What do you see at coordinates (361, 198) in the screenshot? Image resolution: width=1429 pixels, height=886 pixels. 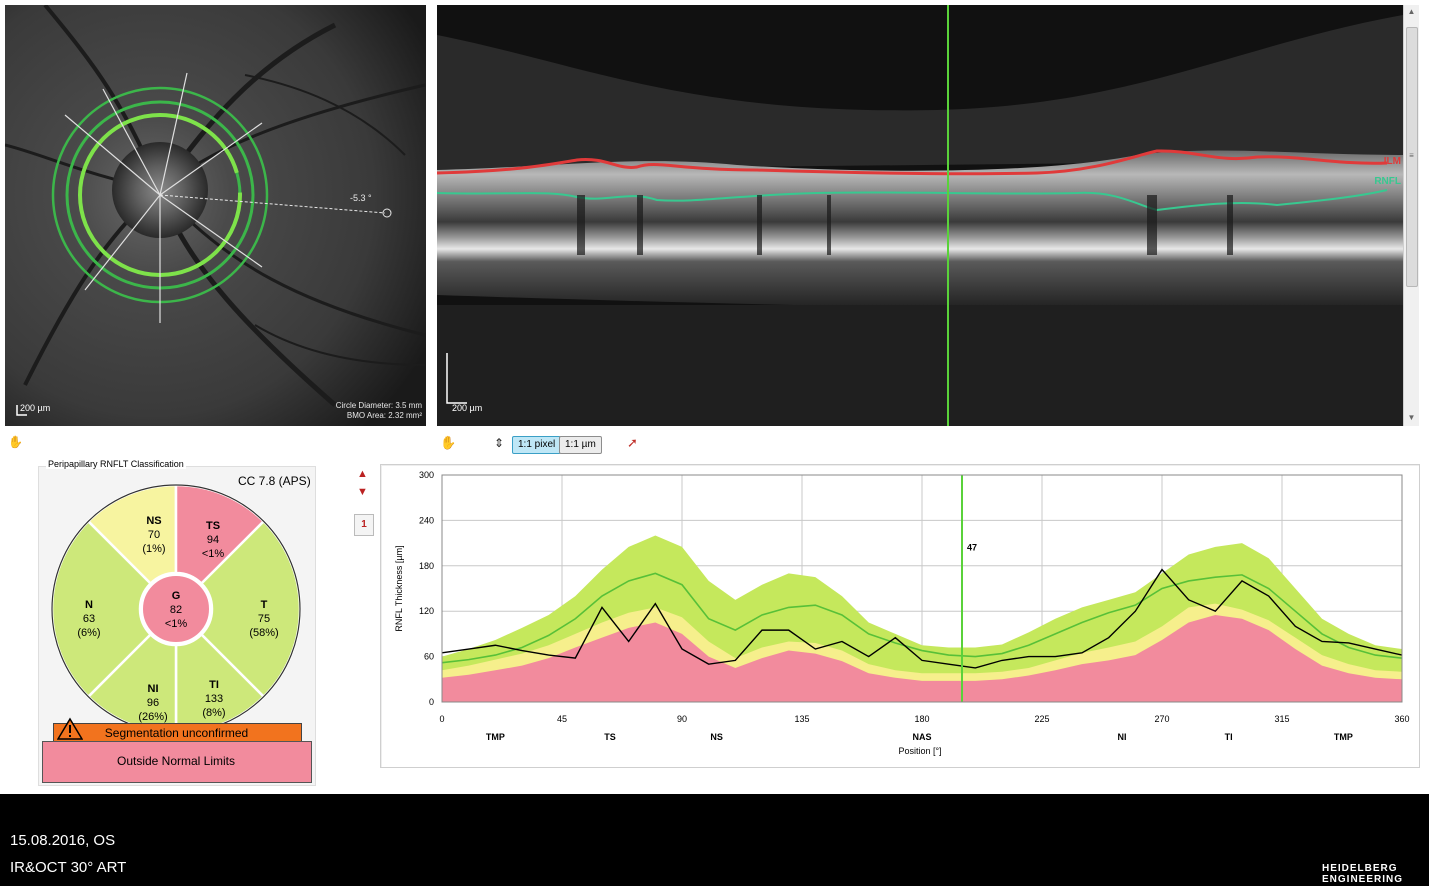 I see `fovea-angle-label: -5.3 °` at bounding box center [361, 198].